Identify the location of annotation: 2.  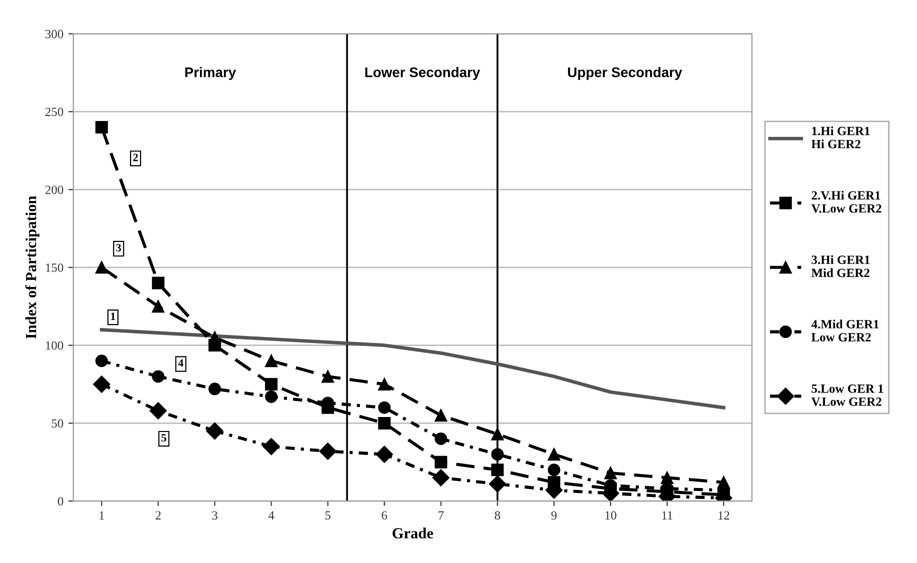
(135, 158).